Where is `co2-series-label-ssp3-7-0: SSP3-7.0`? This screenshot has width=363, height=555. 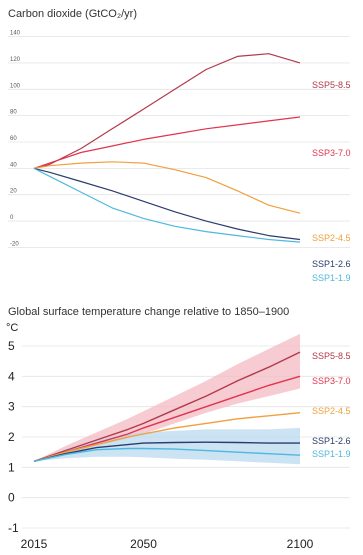 co2-series-label-ssp3-7-0: SSP3-7.0 is located at coordinates (331, 153).